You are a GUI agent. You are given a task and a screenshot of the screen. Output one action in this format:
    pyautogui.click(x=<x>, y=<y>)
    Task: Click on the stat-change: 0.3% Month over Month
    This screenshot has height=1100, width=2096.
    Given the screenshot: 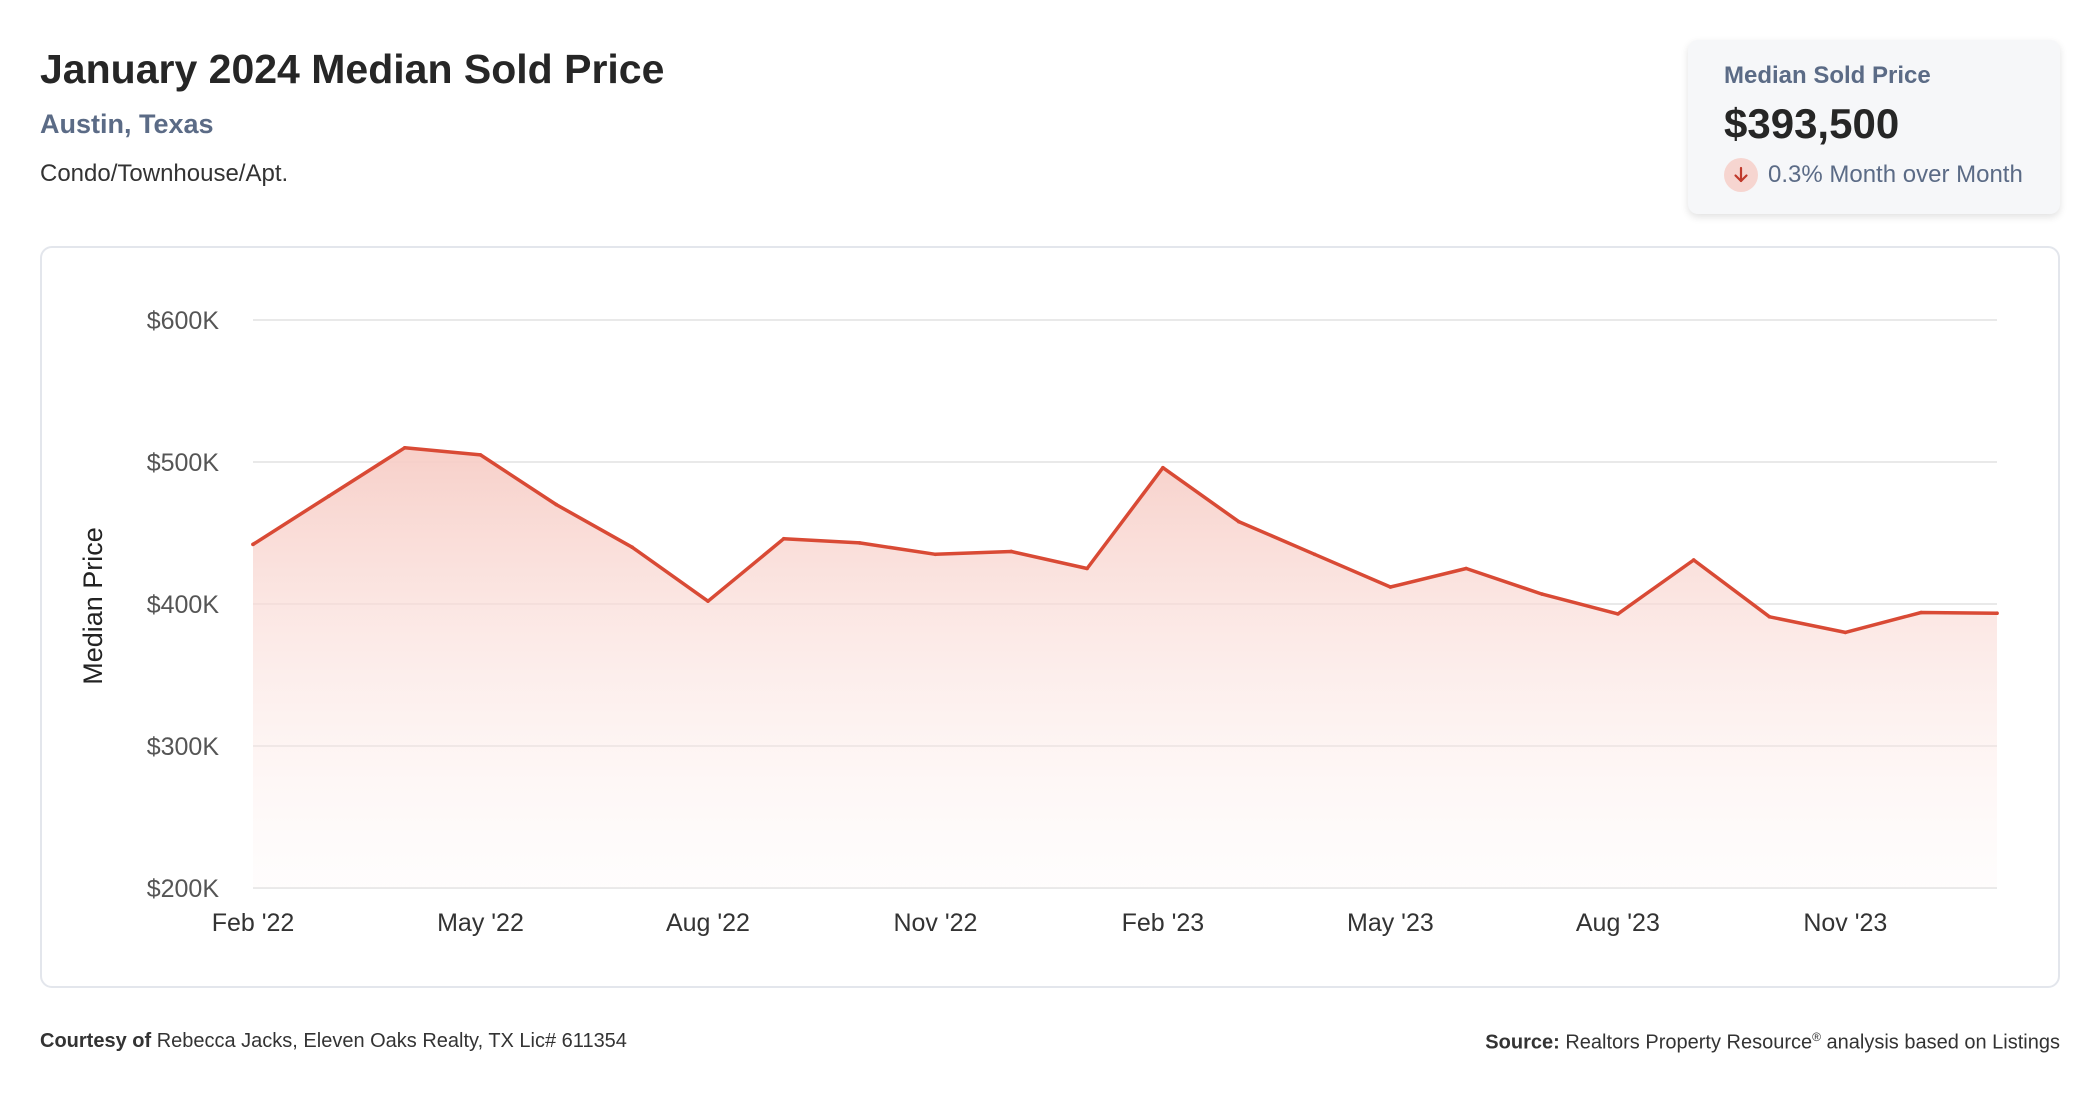 What is the action you would take?
    pyautogui.click(x=1892, y=175)
    